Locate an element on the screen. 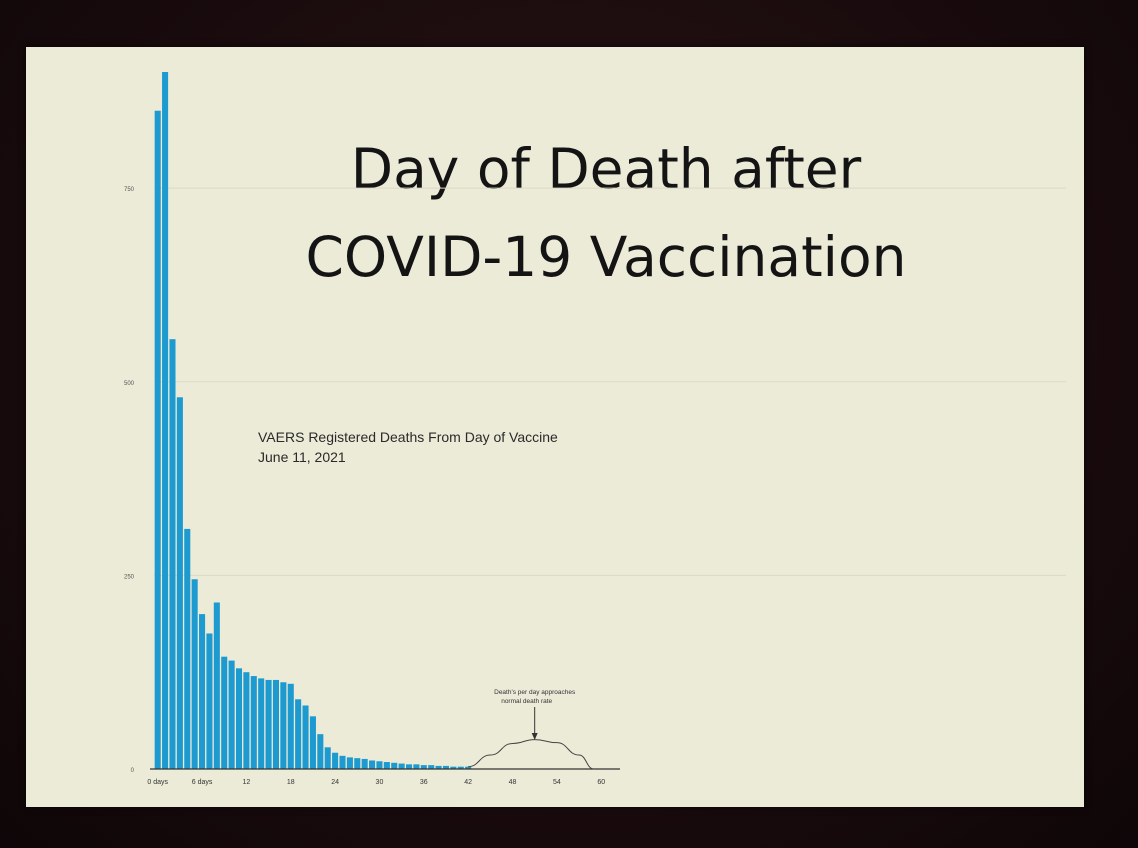 The height and width of the screenshot is (848, 1138). y-tick-label: 750 is located at coordinates (129, 190).